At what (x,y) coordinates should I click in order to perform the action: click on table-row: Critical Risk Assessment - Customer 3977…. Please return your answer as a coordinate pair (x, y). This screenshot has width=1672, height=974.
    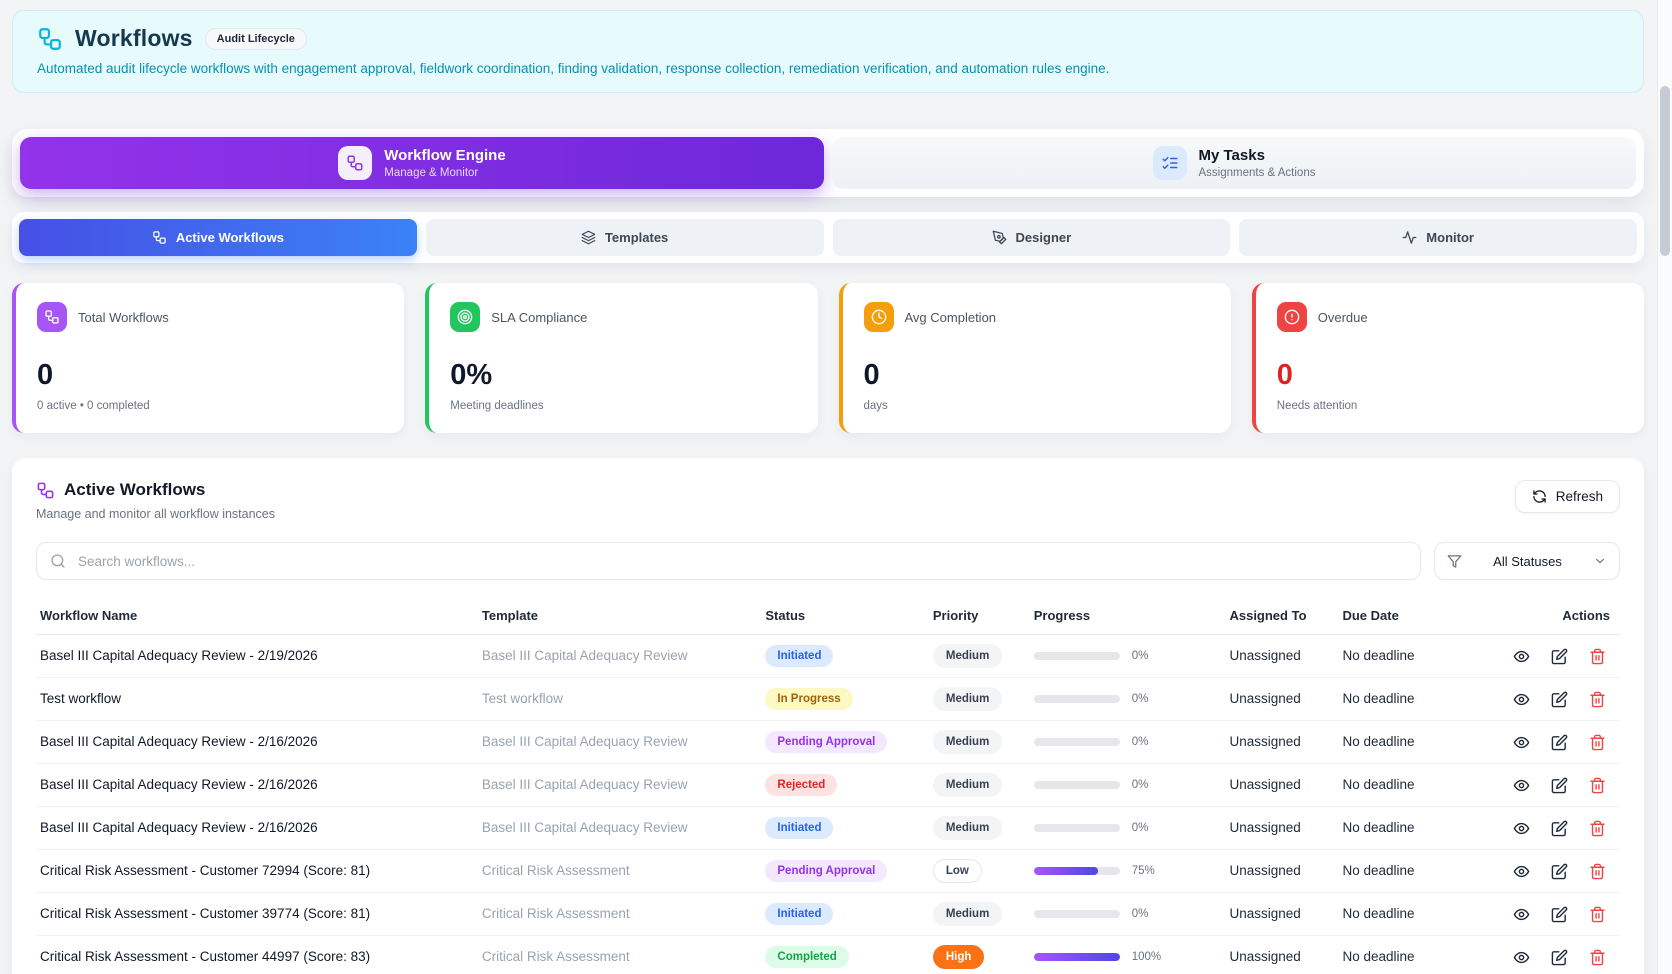
    Looking at the image, I should click on (828, 914).